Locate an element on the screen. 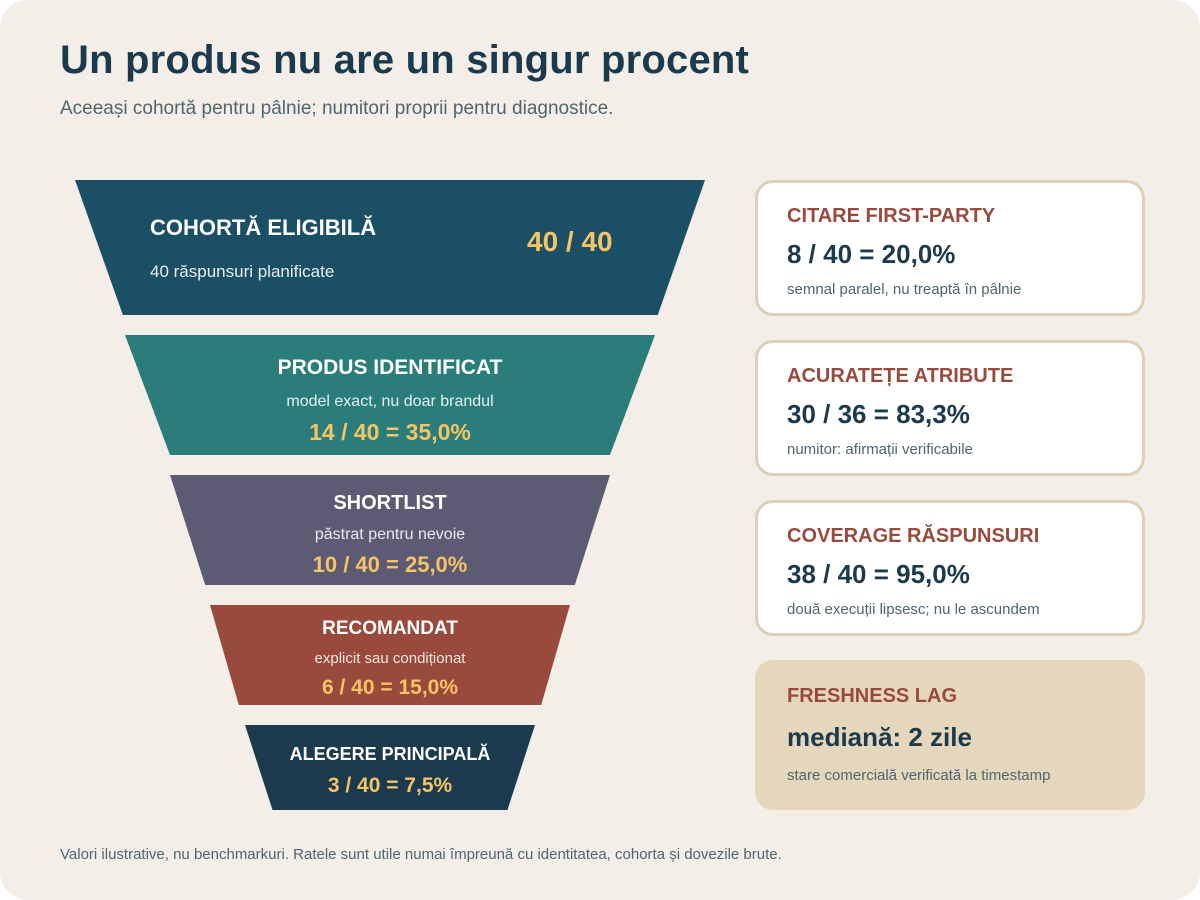 This screenshot has width=1200, height=900. stage-name: RECOMANDAT is located at coordinates (390, 628).